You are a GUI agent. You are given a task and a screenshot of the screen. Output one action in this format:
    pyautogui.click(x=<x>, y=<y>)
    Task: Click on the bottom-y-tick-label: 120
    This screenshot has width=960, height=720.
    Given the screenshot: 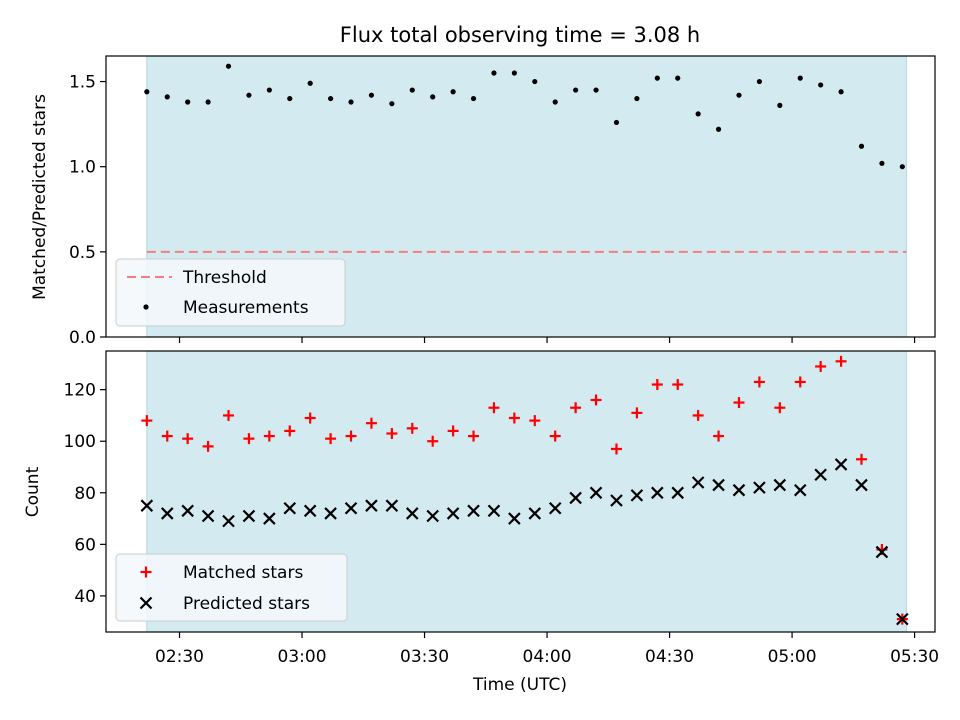 What is the action you would take?
    pyautogui.click(x=80, y=391)
    